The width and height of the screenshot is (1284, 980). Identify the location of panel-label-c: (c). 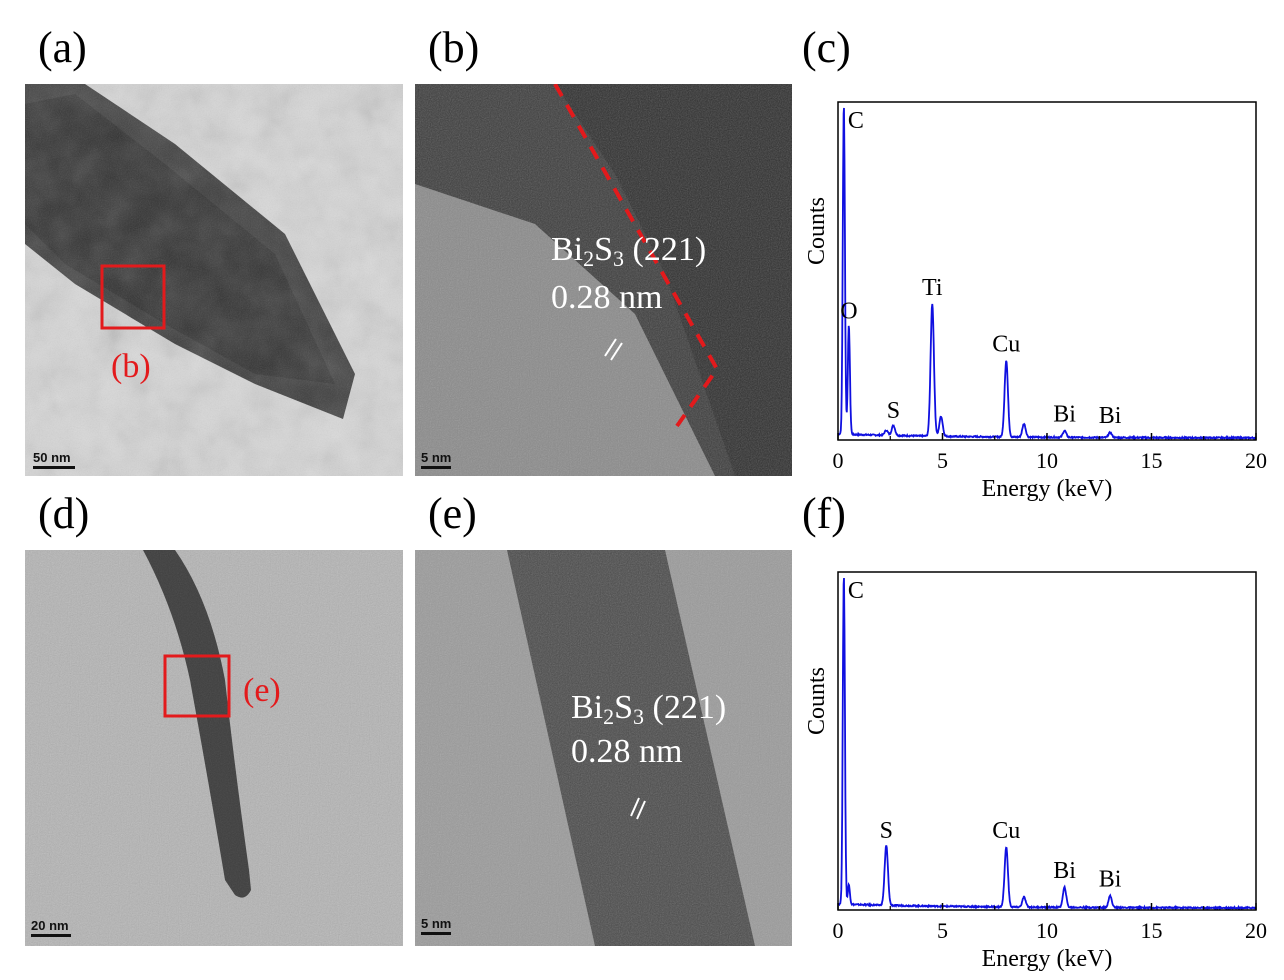
(826, 47).